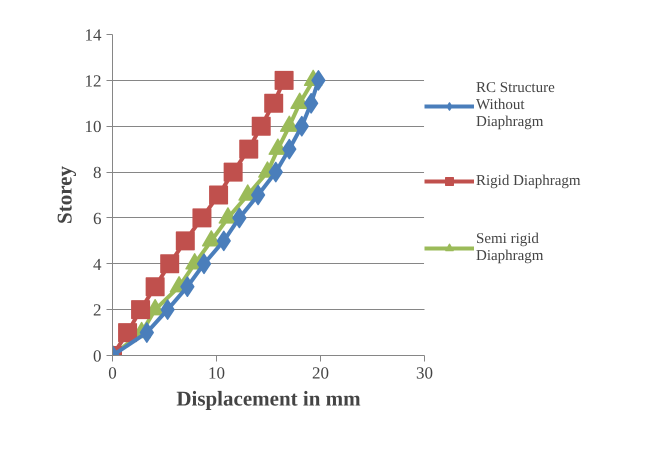 This screenshot has height=464, width=654. Describe the element at coordinates (112, 373) in the screenshot. I see `x-tick-label: 0` at that location.